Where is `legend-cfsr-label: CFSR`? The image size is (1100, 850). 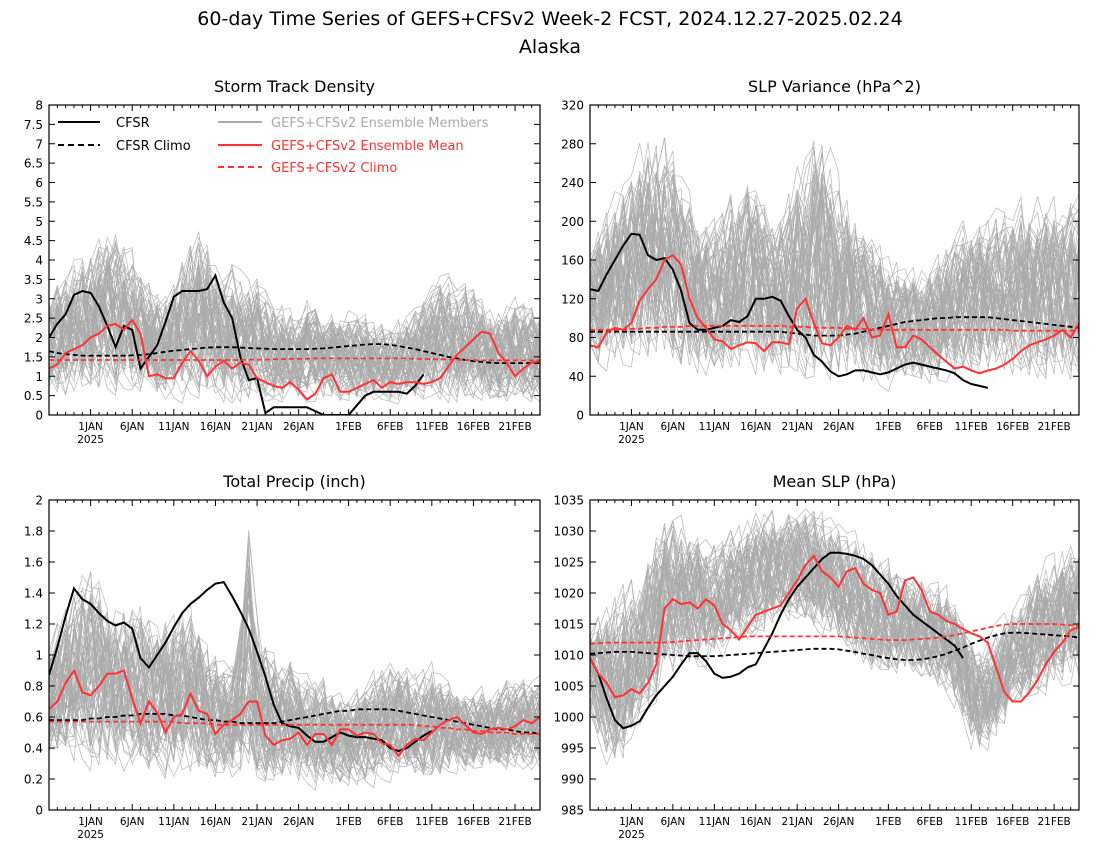 legend-cfsr-label: CFSR is located at coordinates (133, 123).